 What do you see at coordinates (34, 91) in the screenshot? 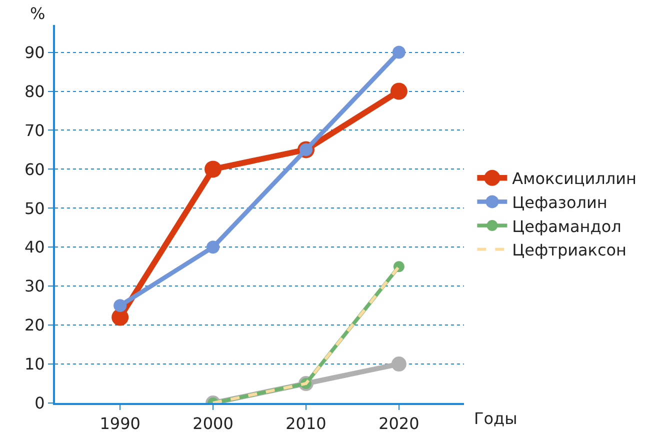
I see `y-tick-label: 80` at bounding box center [34, 91].